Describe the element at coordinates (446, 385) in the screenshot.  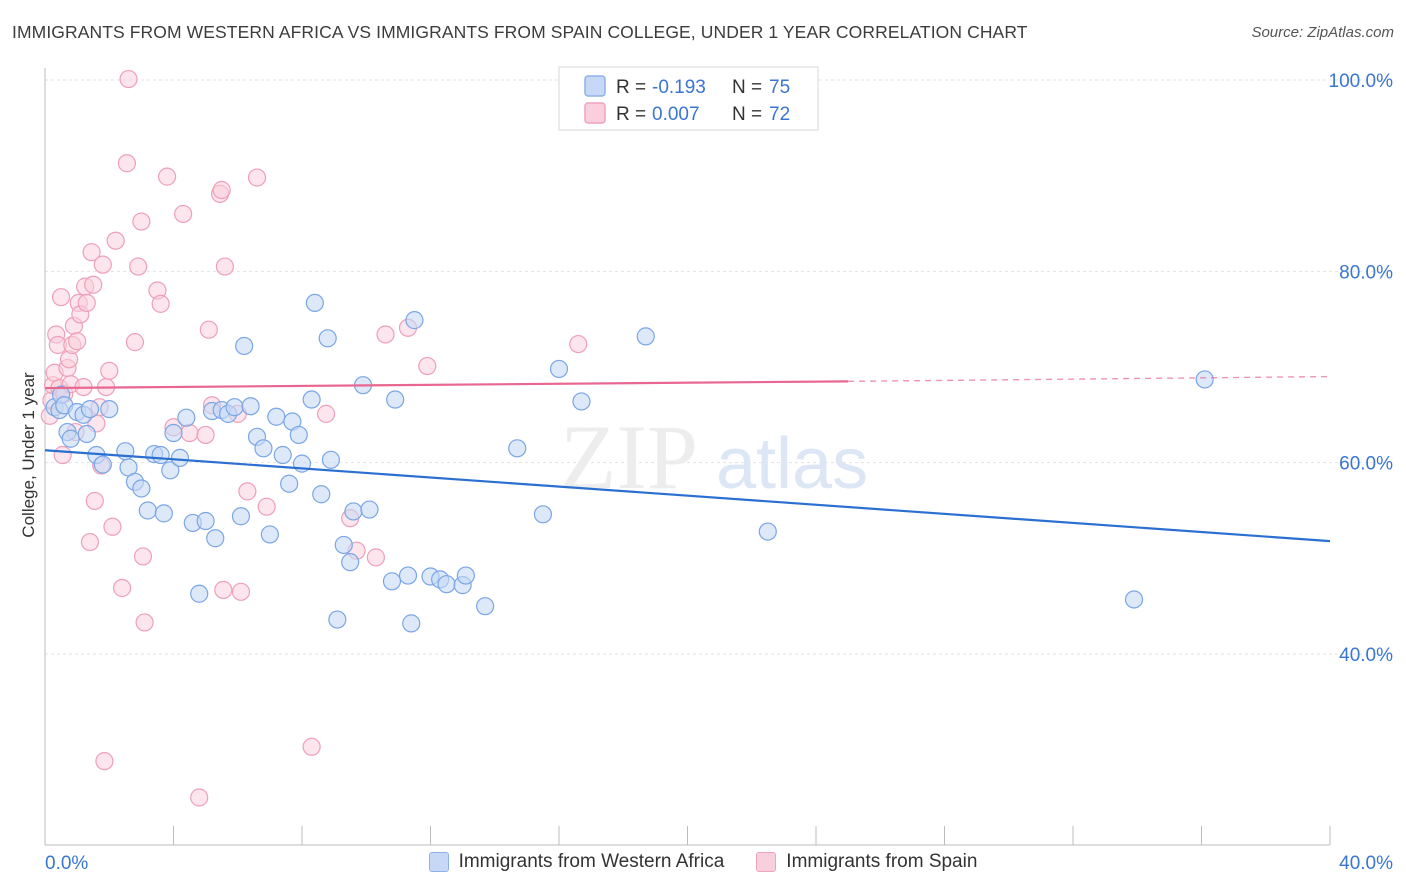
I see `trend-line-spain` at that location.